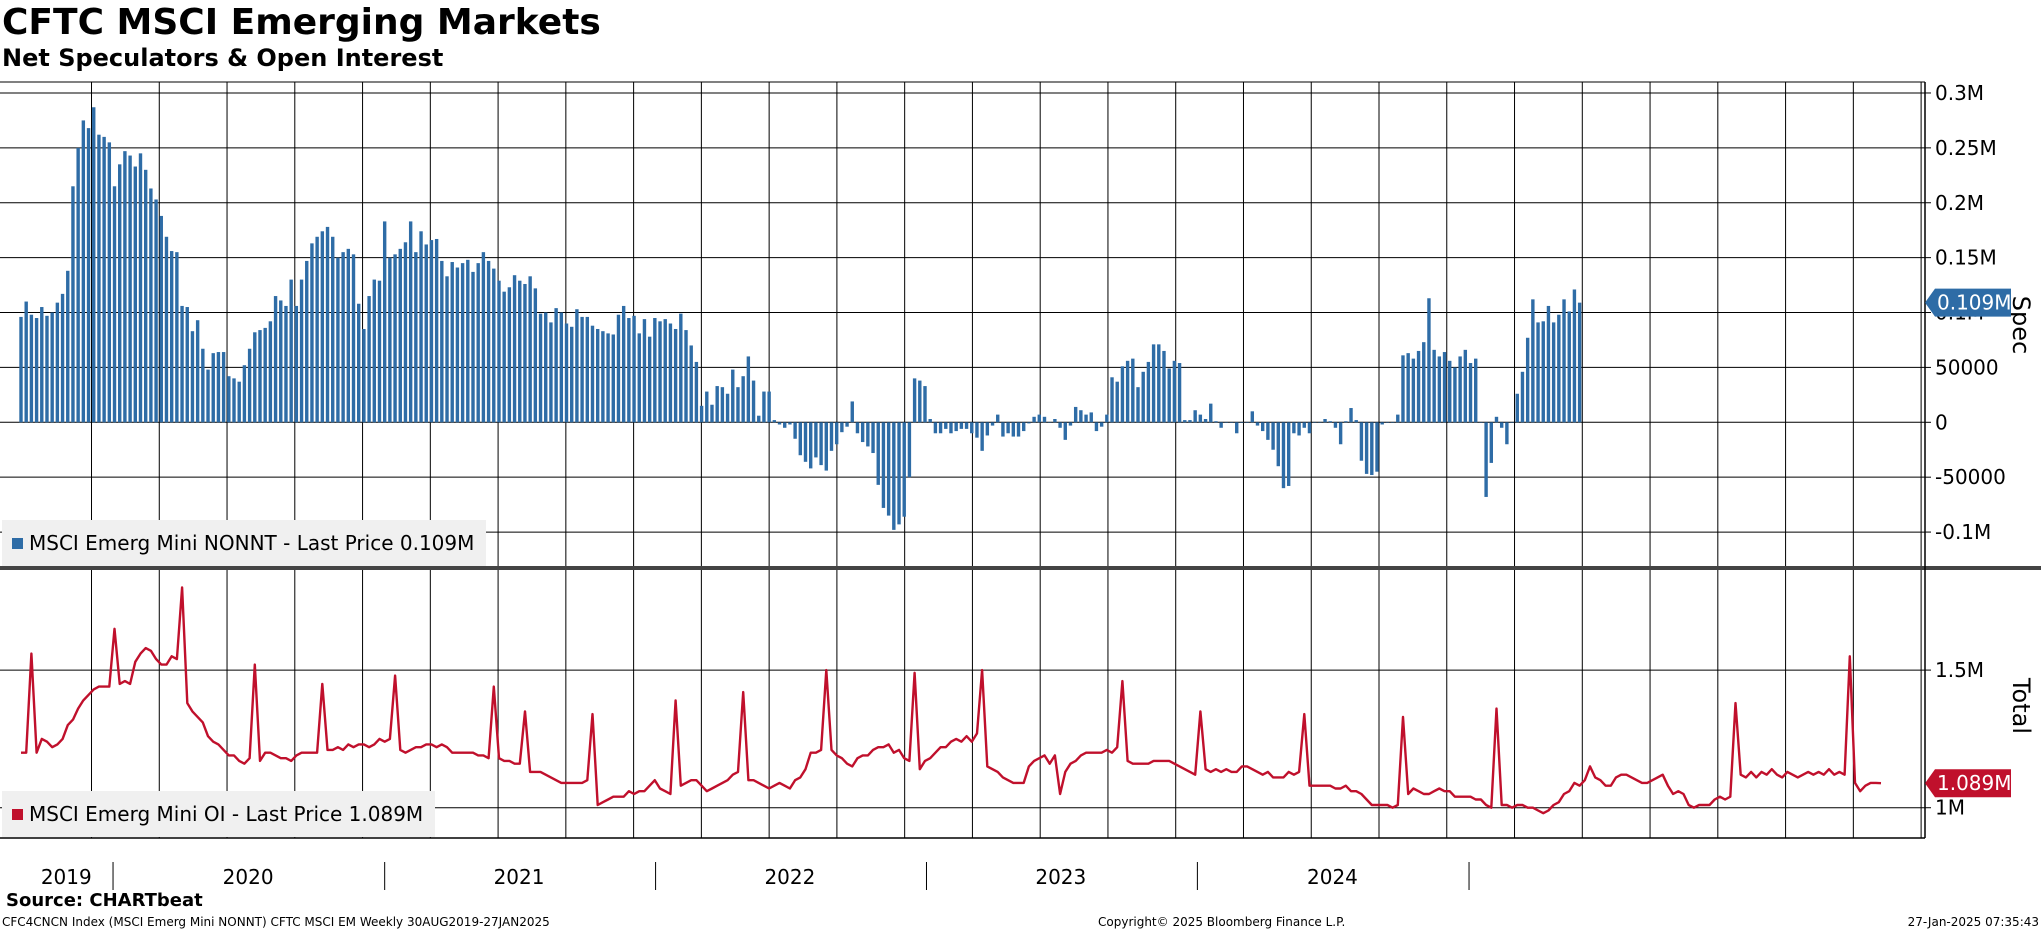 The width and height of the screenshot is (2041, 932). Describe the element at coordinates (248, 877) in the screenshot. I see `year-label: 2020` at that location.